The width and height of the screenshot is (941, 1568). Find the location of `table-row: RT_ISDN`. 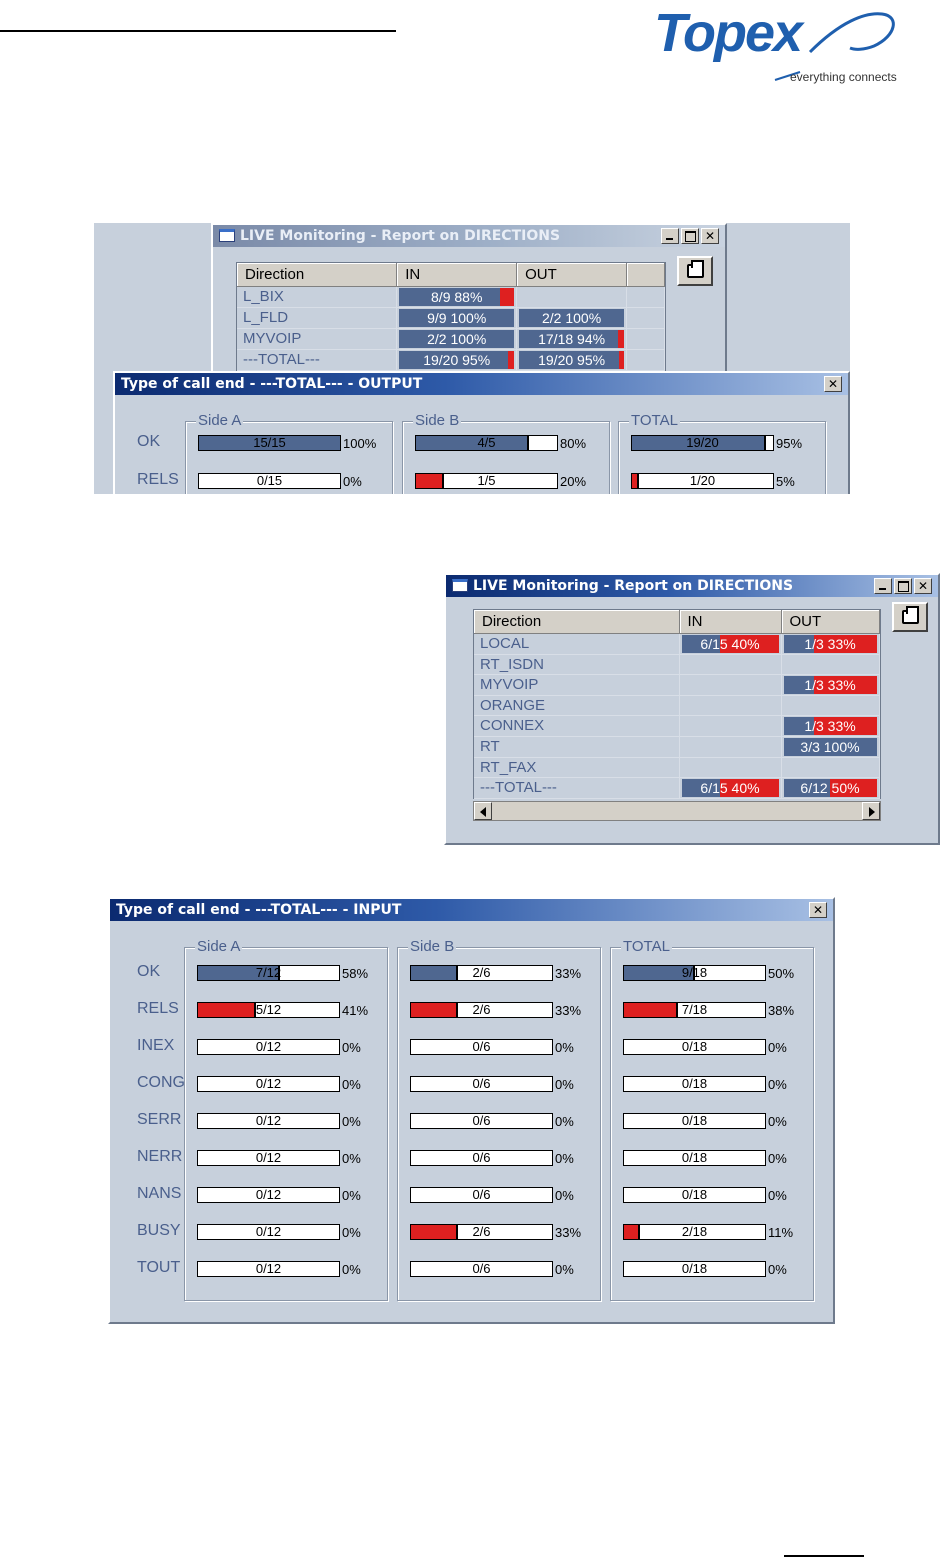

table-row: RT_ISDN is located at coordinates (677, 664).